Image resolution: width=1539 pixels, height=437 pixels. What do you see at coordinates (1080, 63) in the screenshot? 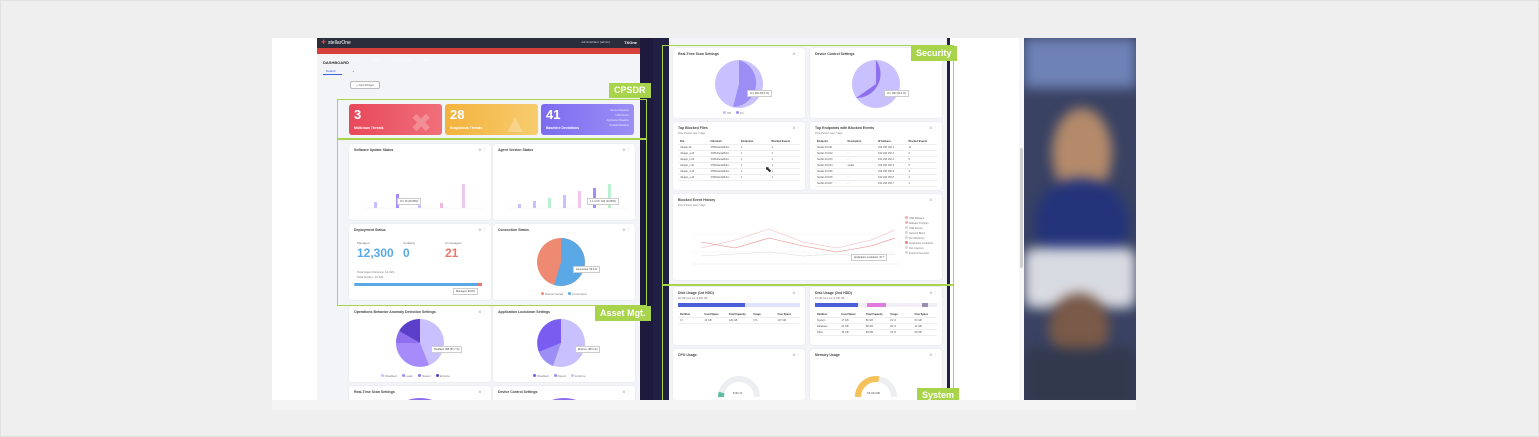
I see `webcam-background` at bounding box center [1080, 63].